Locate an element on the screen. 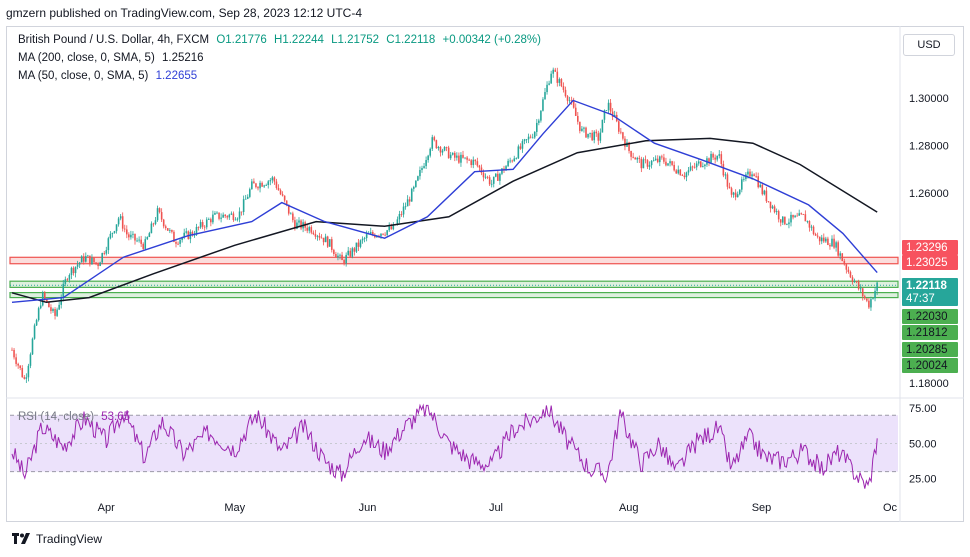  ma200-label: MA (200, close, 0, SMA, 5) is located at coordinates (86, 58).